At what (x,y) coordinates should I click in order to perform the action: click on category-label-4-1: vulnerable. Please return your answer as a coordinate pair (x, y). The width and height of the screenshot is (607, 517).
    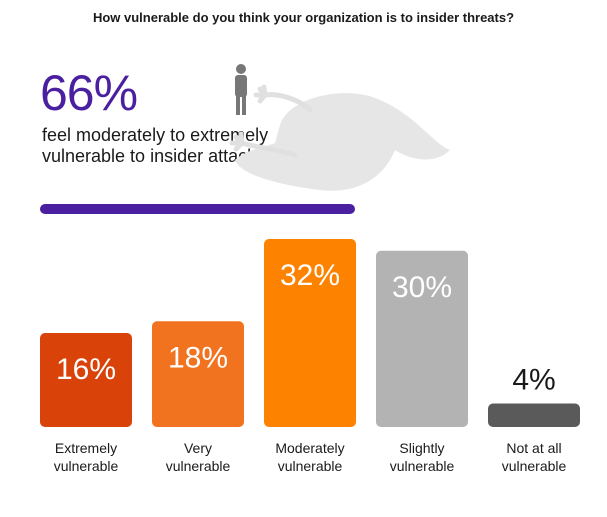
    Looking at the image, I should click on (534, 466).